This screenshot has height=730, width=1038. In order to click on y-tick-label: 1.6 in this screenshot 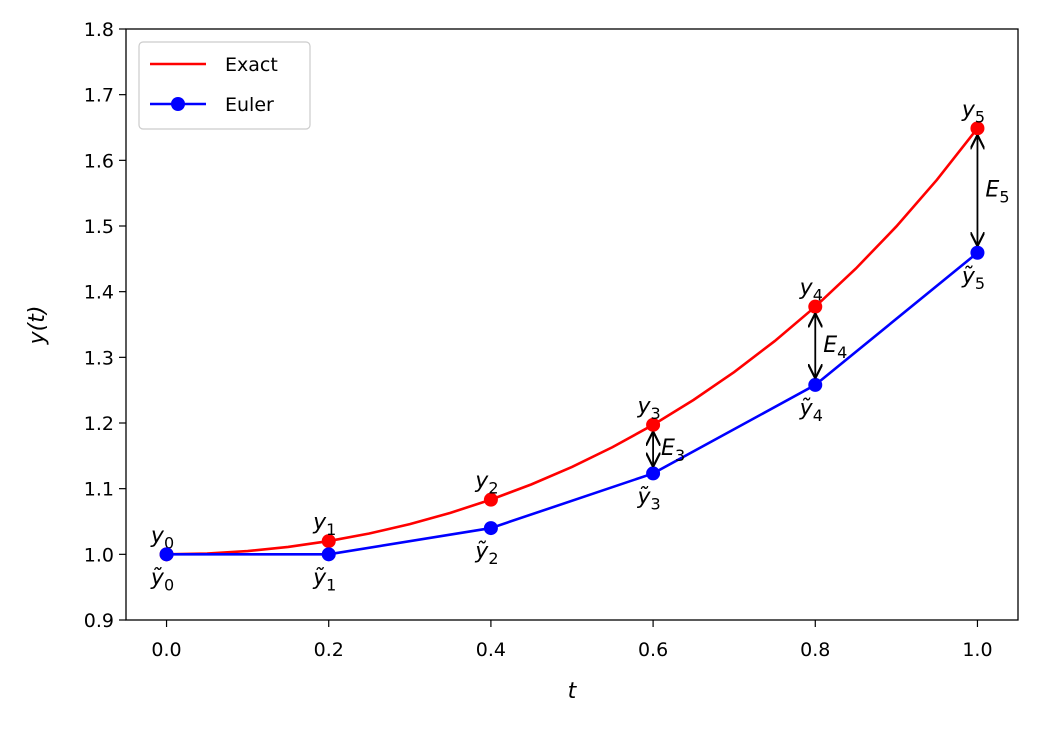, I will do `click(99, 161)`.